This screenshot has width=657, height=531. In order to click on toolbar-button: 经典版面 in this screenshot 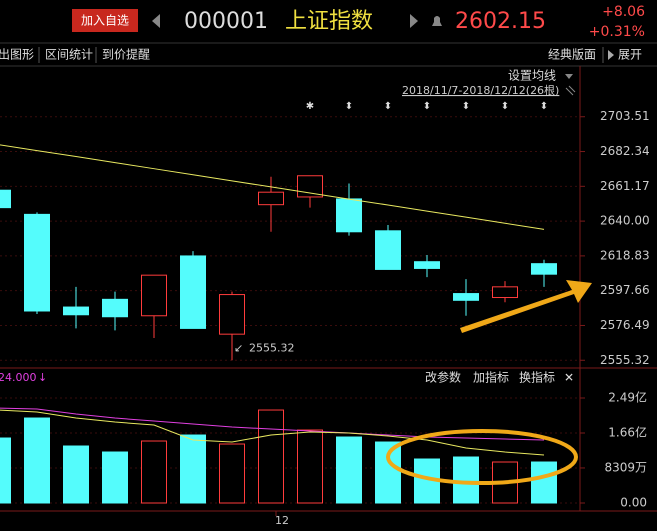, I will do `click(572, 55)`.